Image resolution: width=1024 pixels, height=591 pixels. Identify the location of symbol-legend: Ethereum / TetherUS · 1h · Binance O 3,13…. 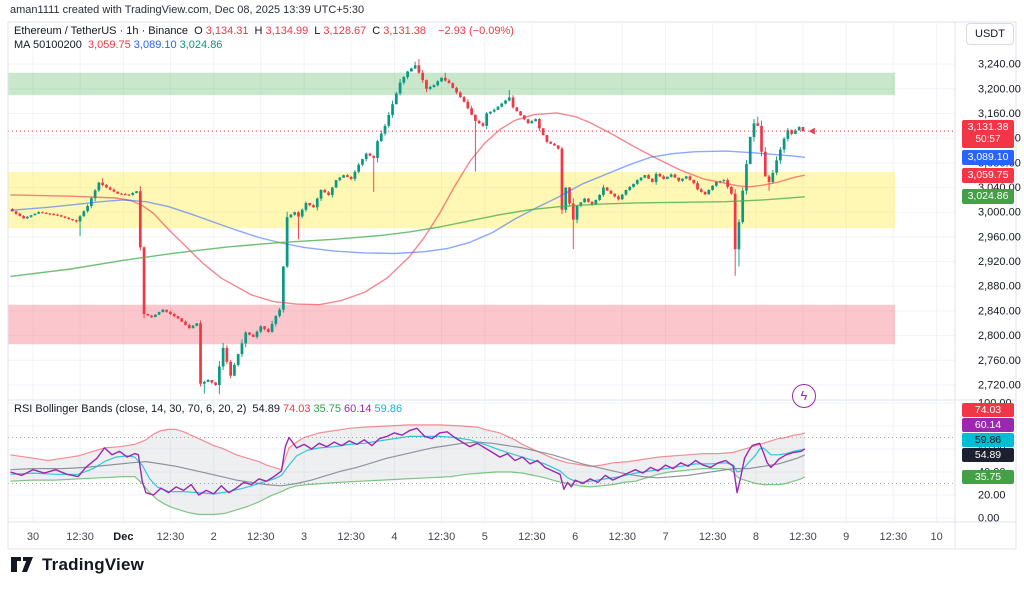
(265, 31).